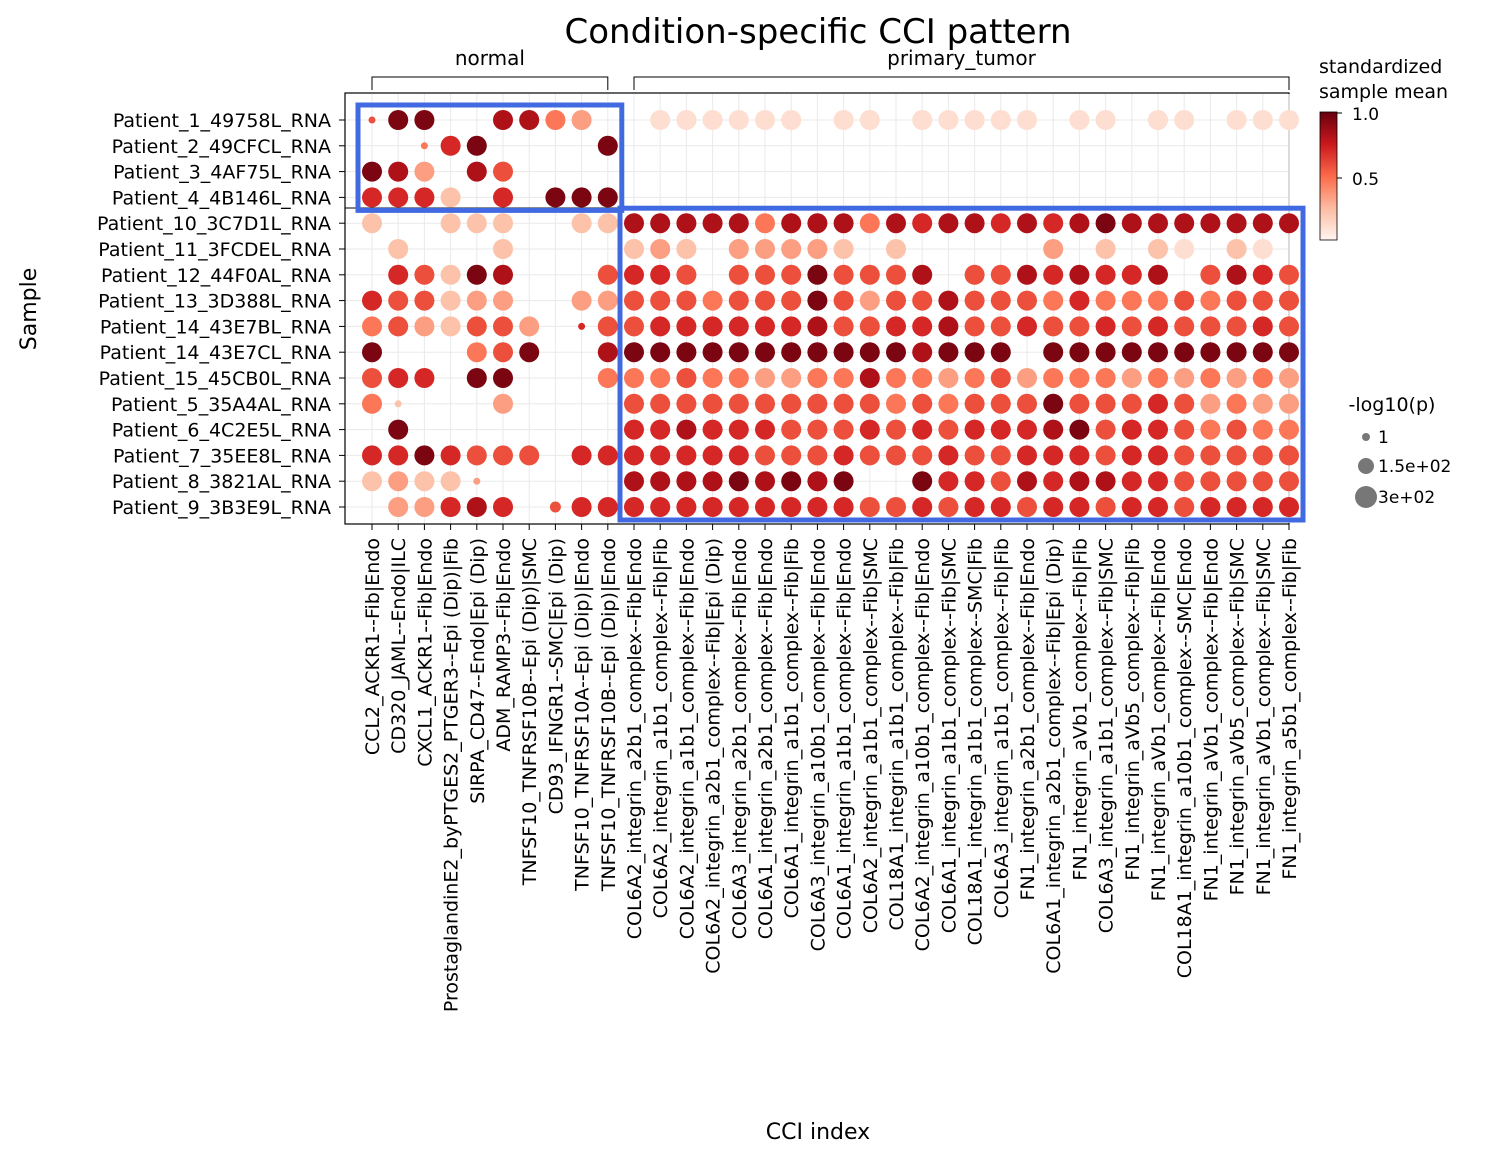  Describe the element at coordinates (372, 326) in the screenshot. I see `dot-r8-c0` at that location.